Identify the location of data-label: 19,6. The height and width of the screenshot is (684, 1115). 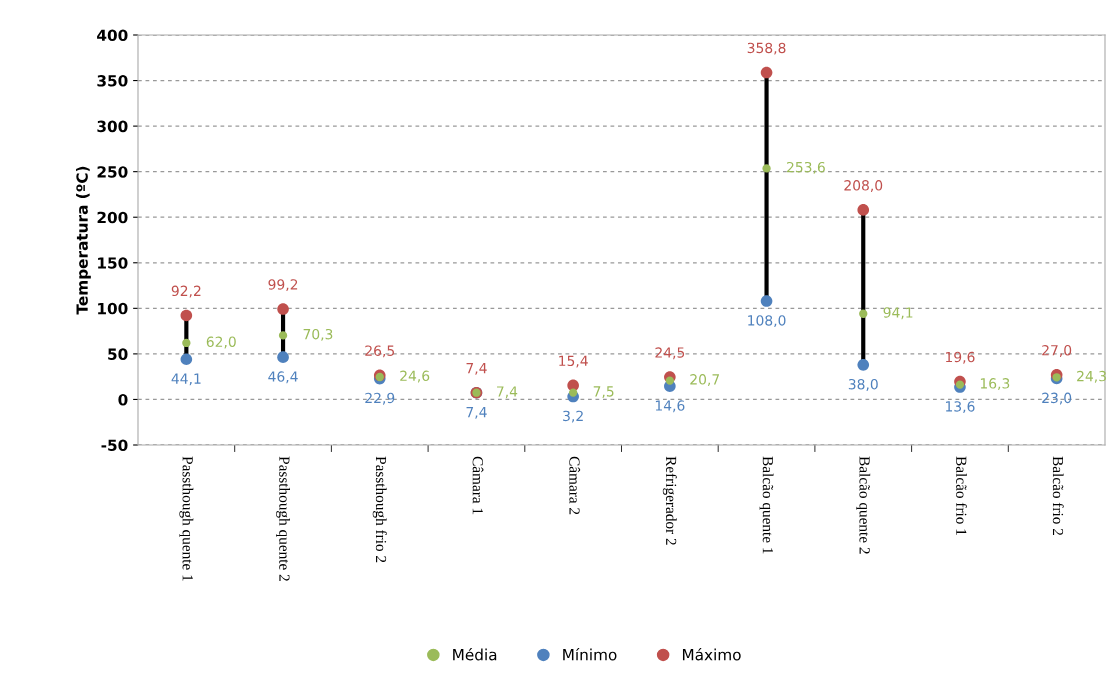
(960, 357).